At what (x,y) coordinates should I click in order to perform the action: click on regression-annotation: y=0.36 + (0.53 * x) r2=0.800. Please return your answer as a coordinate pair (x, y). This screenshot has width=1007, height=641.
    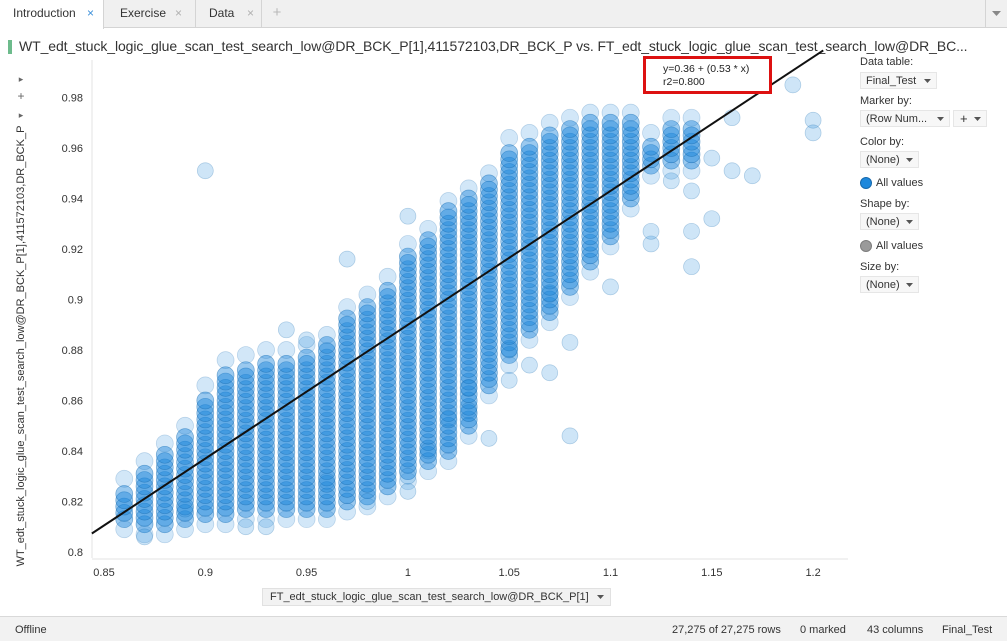
    Looking at the image, I should click on (707, 75).